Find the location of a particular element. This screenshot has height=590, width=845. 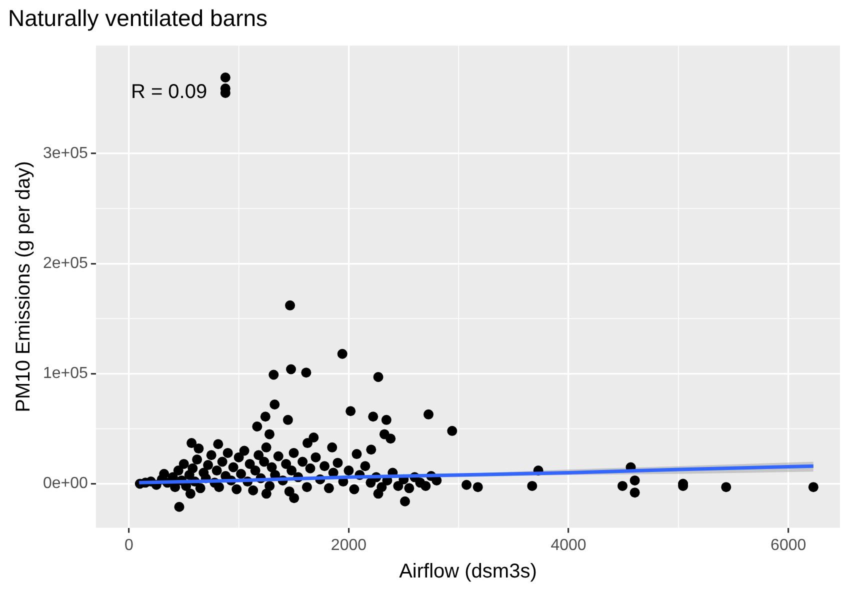

y-tick-label: 0e+00 is located at coordinates (65, 483).